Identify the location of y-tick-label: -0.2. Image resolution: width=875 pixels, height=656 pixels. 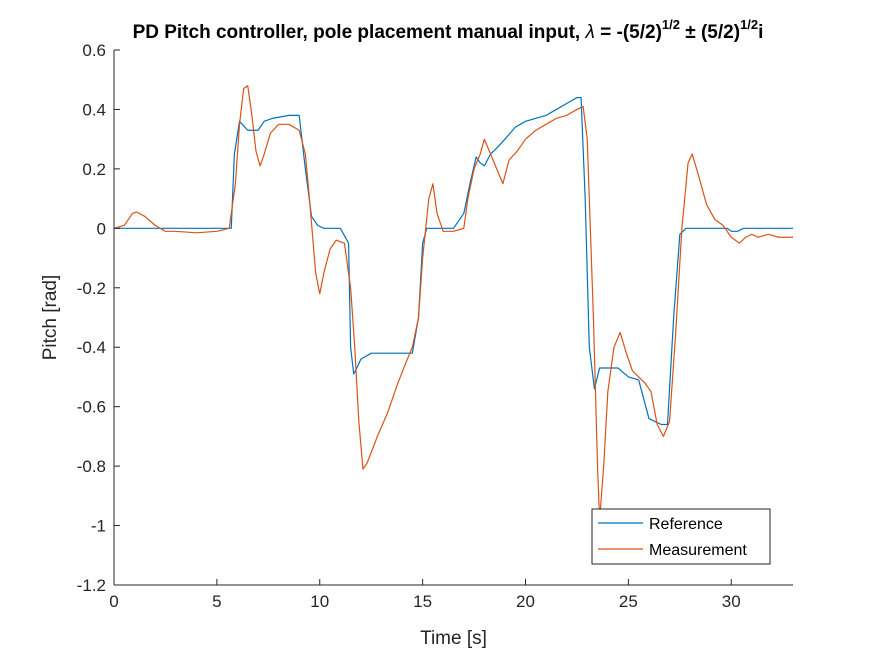
(91, 288).